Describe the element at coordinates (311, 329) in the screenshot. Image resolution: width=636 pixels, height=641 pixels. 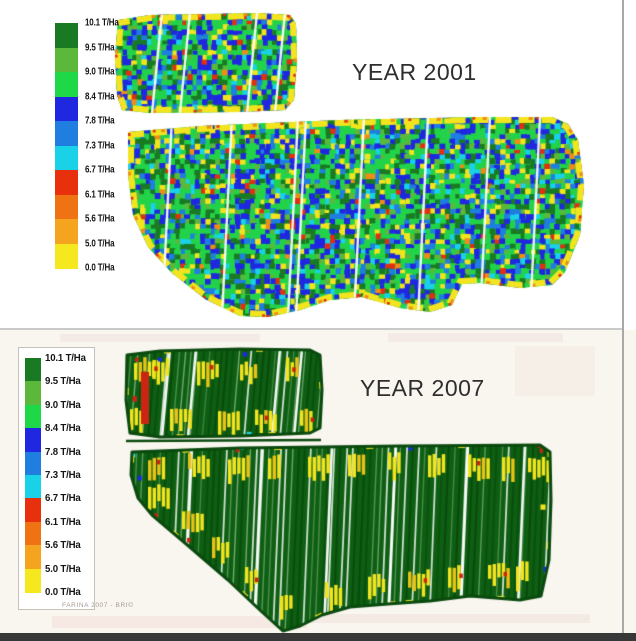
I see `panel-divider` at that location.